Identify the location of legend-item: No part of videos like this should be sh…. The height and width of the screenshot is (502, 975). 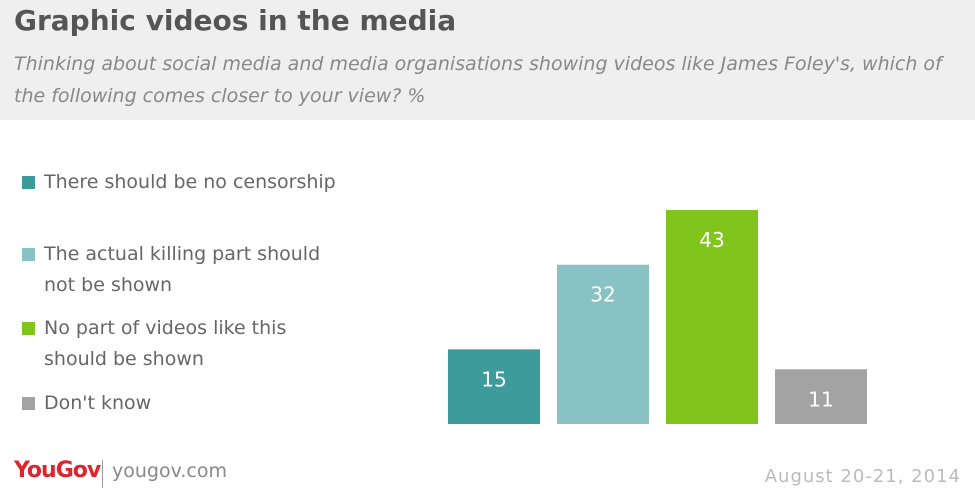
(187, 344).